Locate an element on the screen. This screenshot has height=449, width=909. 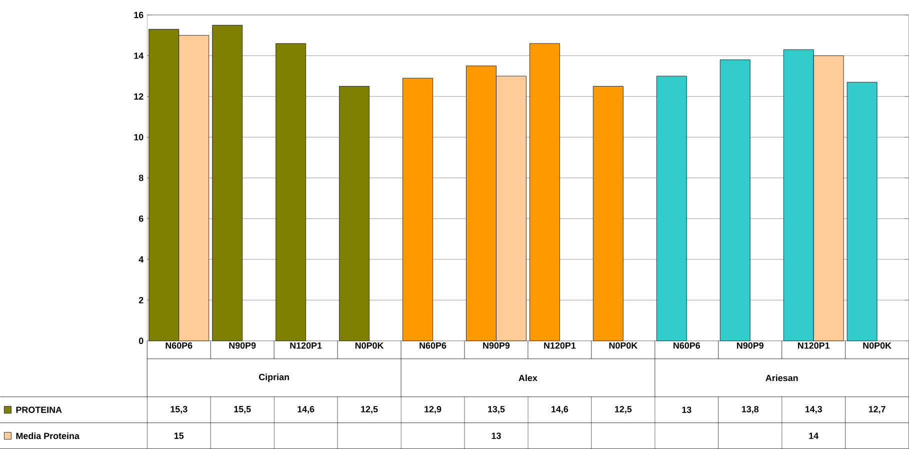
y-tick-label: 10 is located at coordinates (139, 137).